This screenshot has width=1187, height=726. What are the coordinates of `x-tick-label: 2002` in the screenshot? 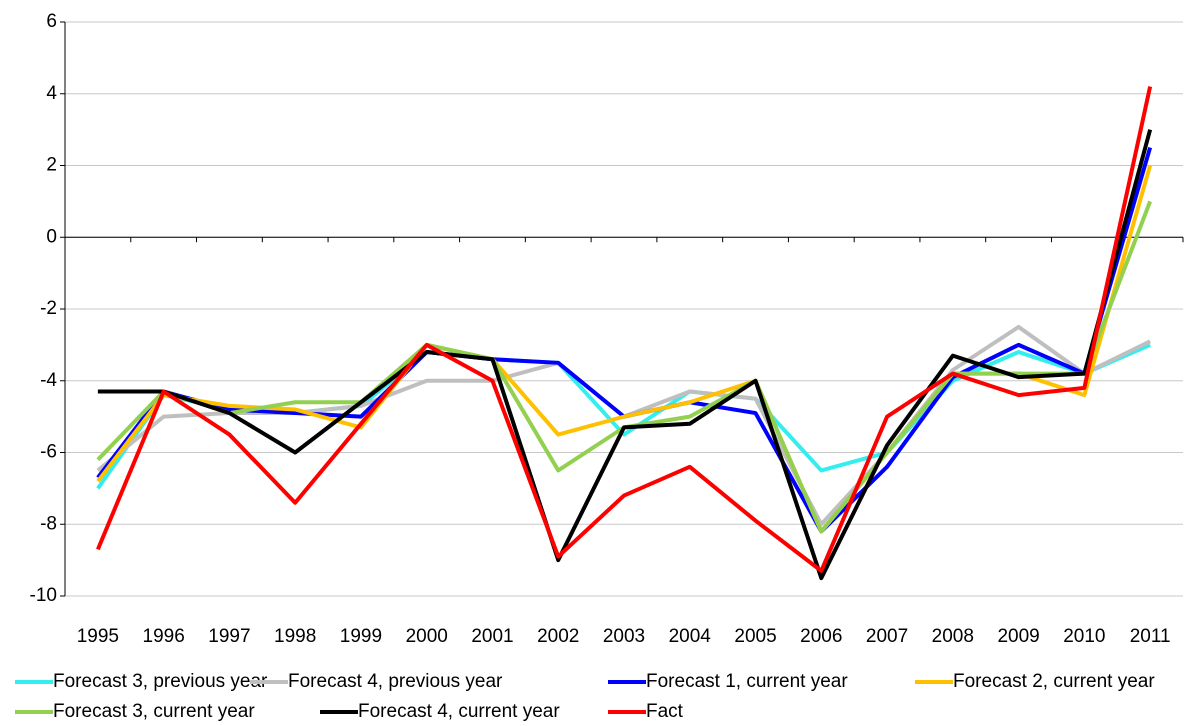 It's located at (558, 636).